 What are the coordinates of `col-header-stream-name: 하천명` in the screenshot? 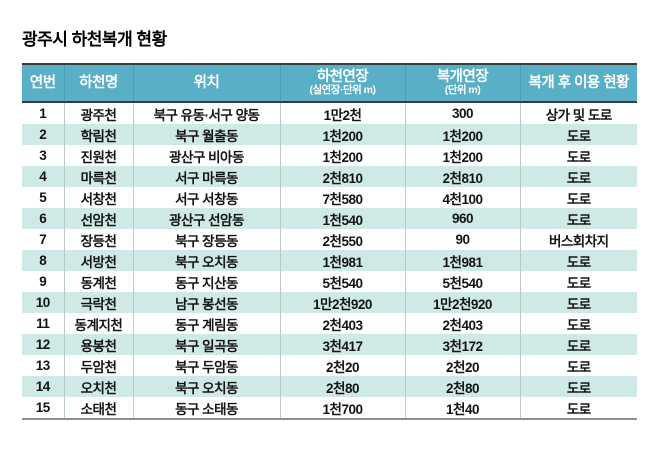 It's located at (98, 83).